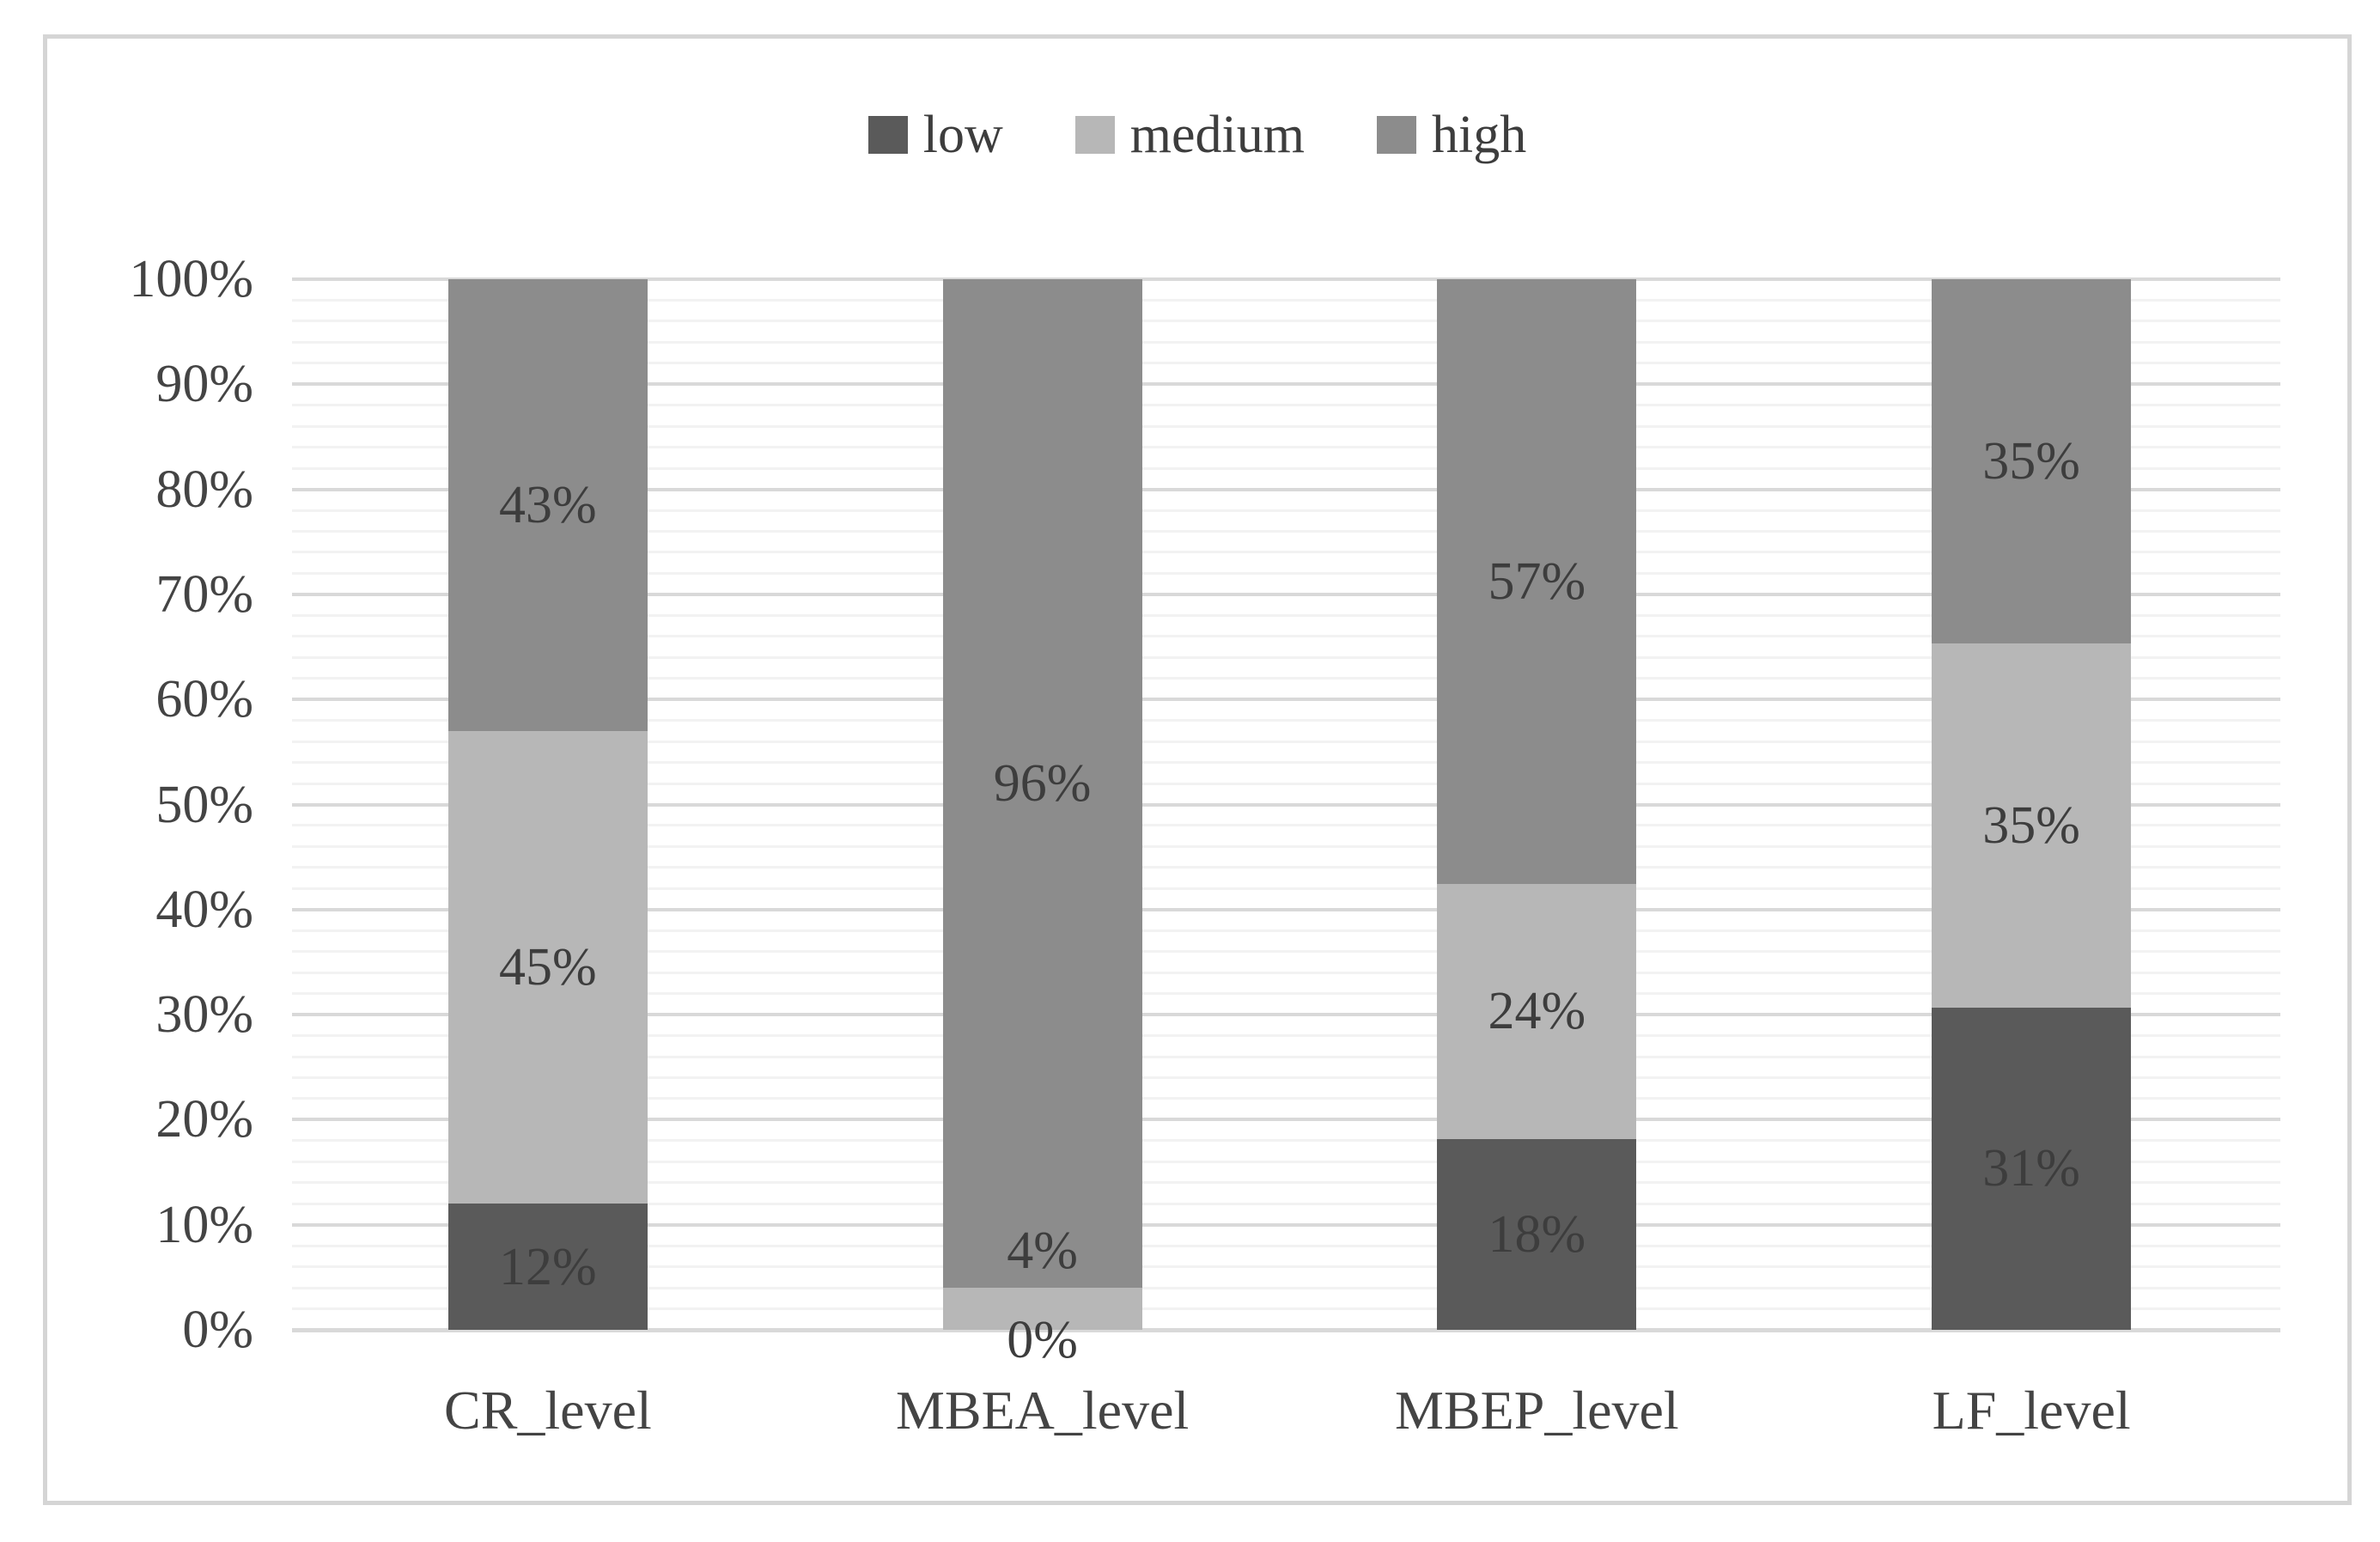  I want to click on data-label: 24%, so click(1537, 1011).